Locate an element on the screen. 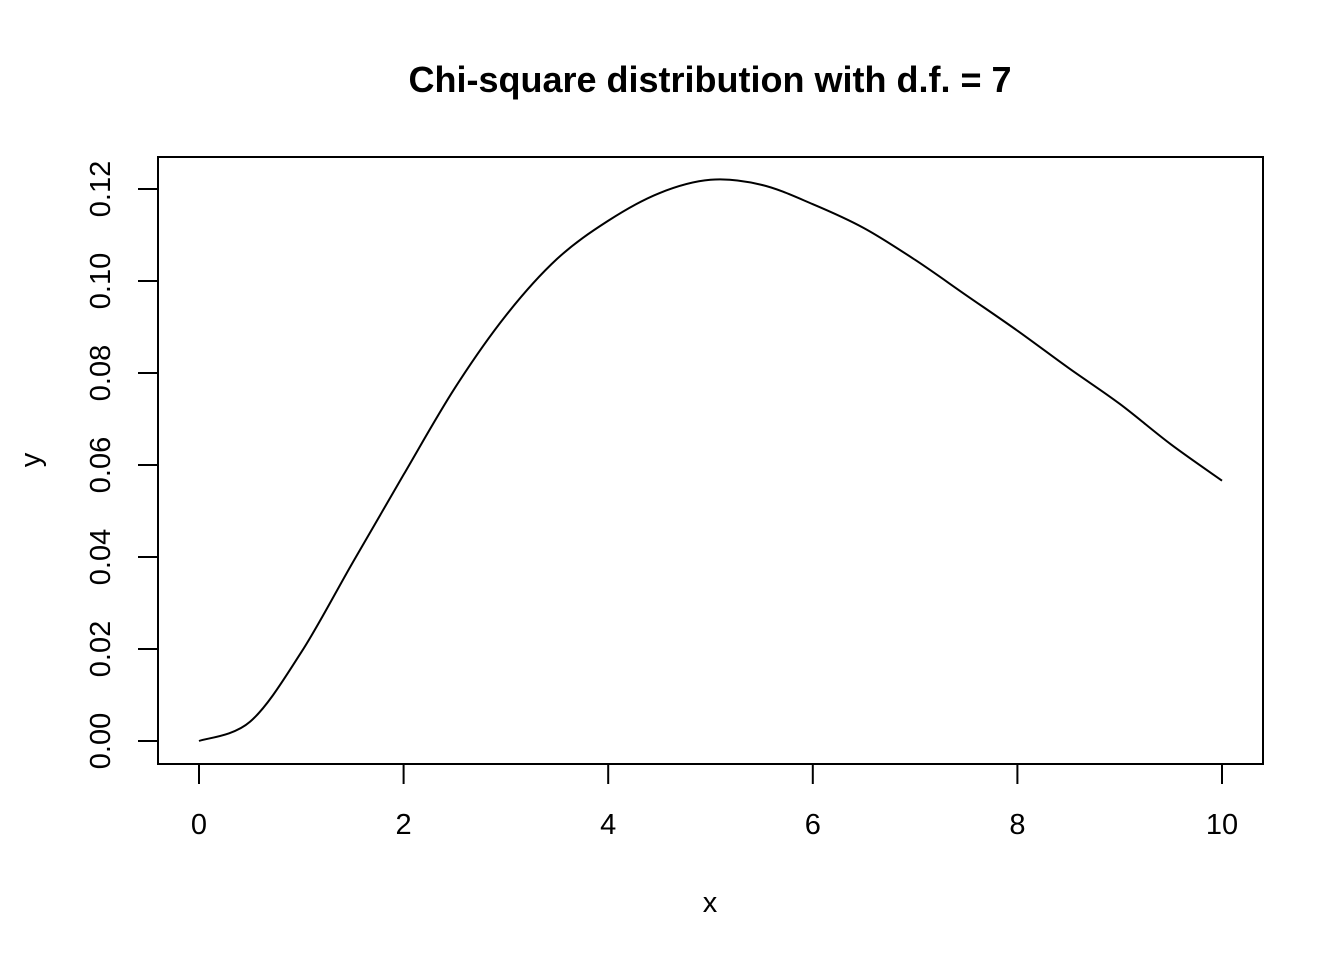 This screenshot has height=960, width=1344. x-tick-label: 6 is located at coordinates (813, 825).